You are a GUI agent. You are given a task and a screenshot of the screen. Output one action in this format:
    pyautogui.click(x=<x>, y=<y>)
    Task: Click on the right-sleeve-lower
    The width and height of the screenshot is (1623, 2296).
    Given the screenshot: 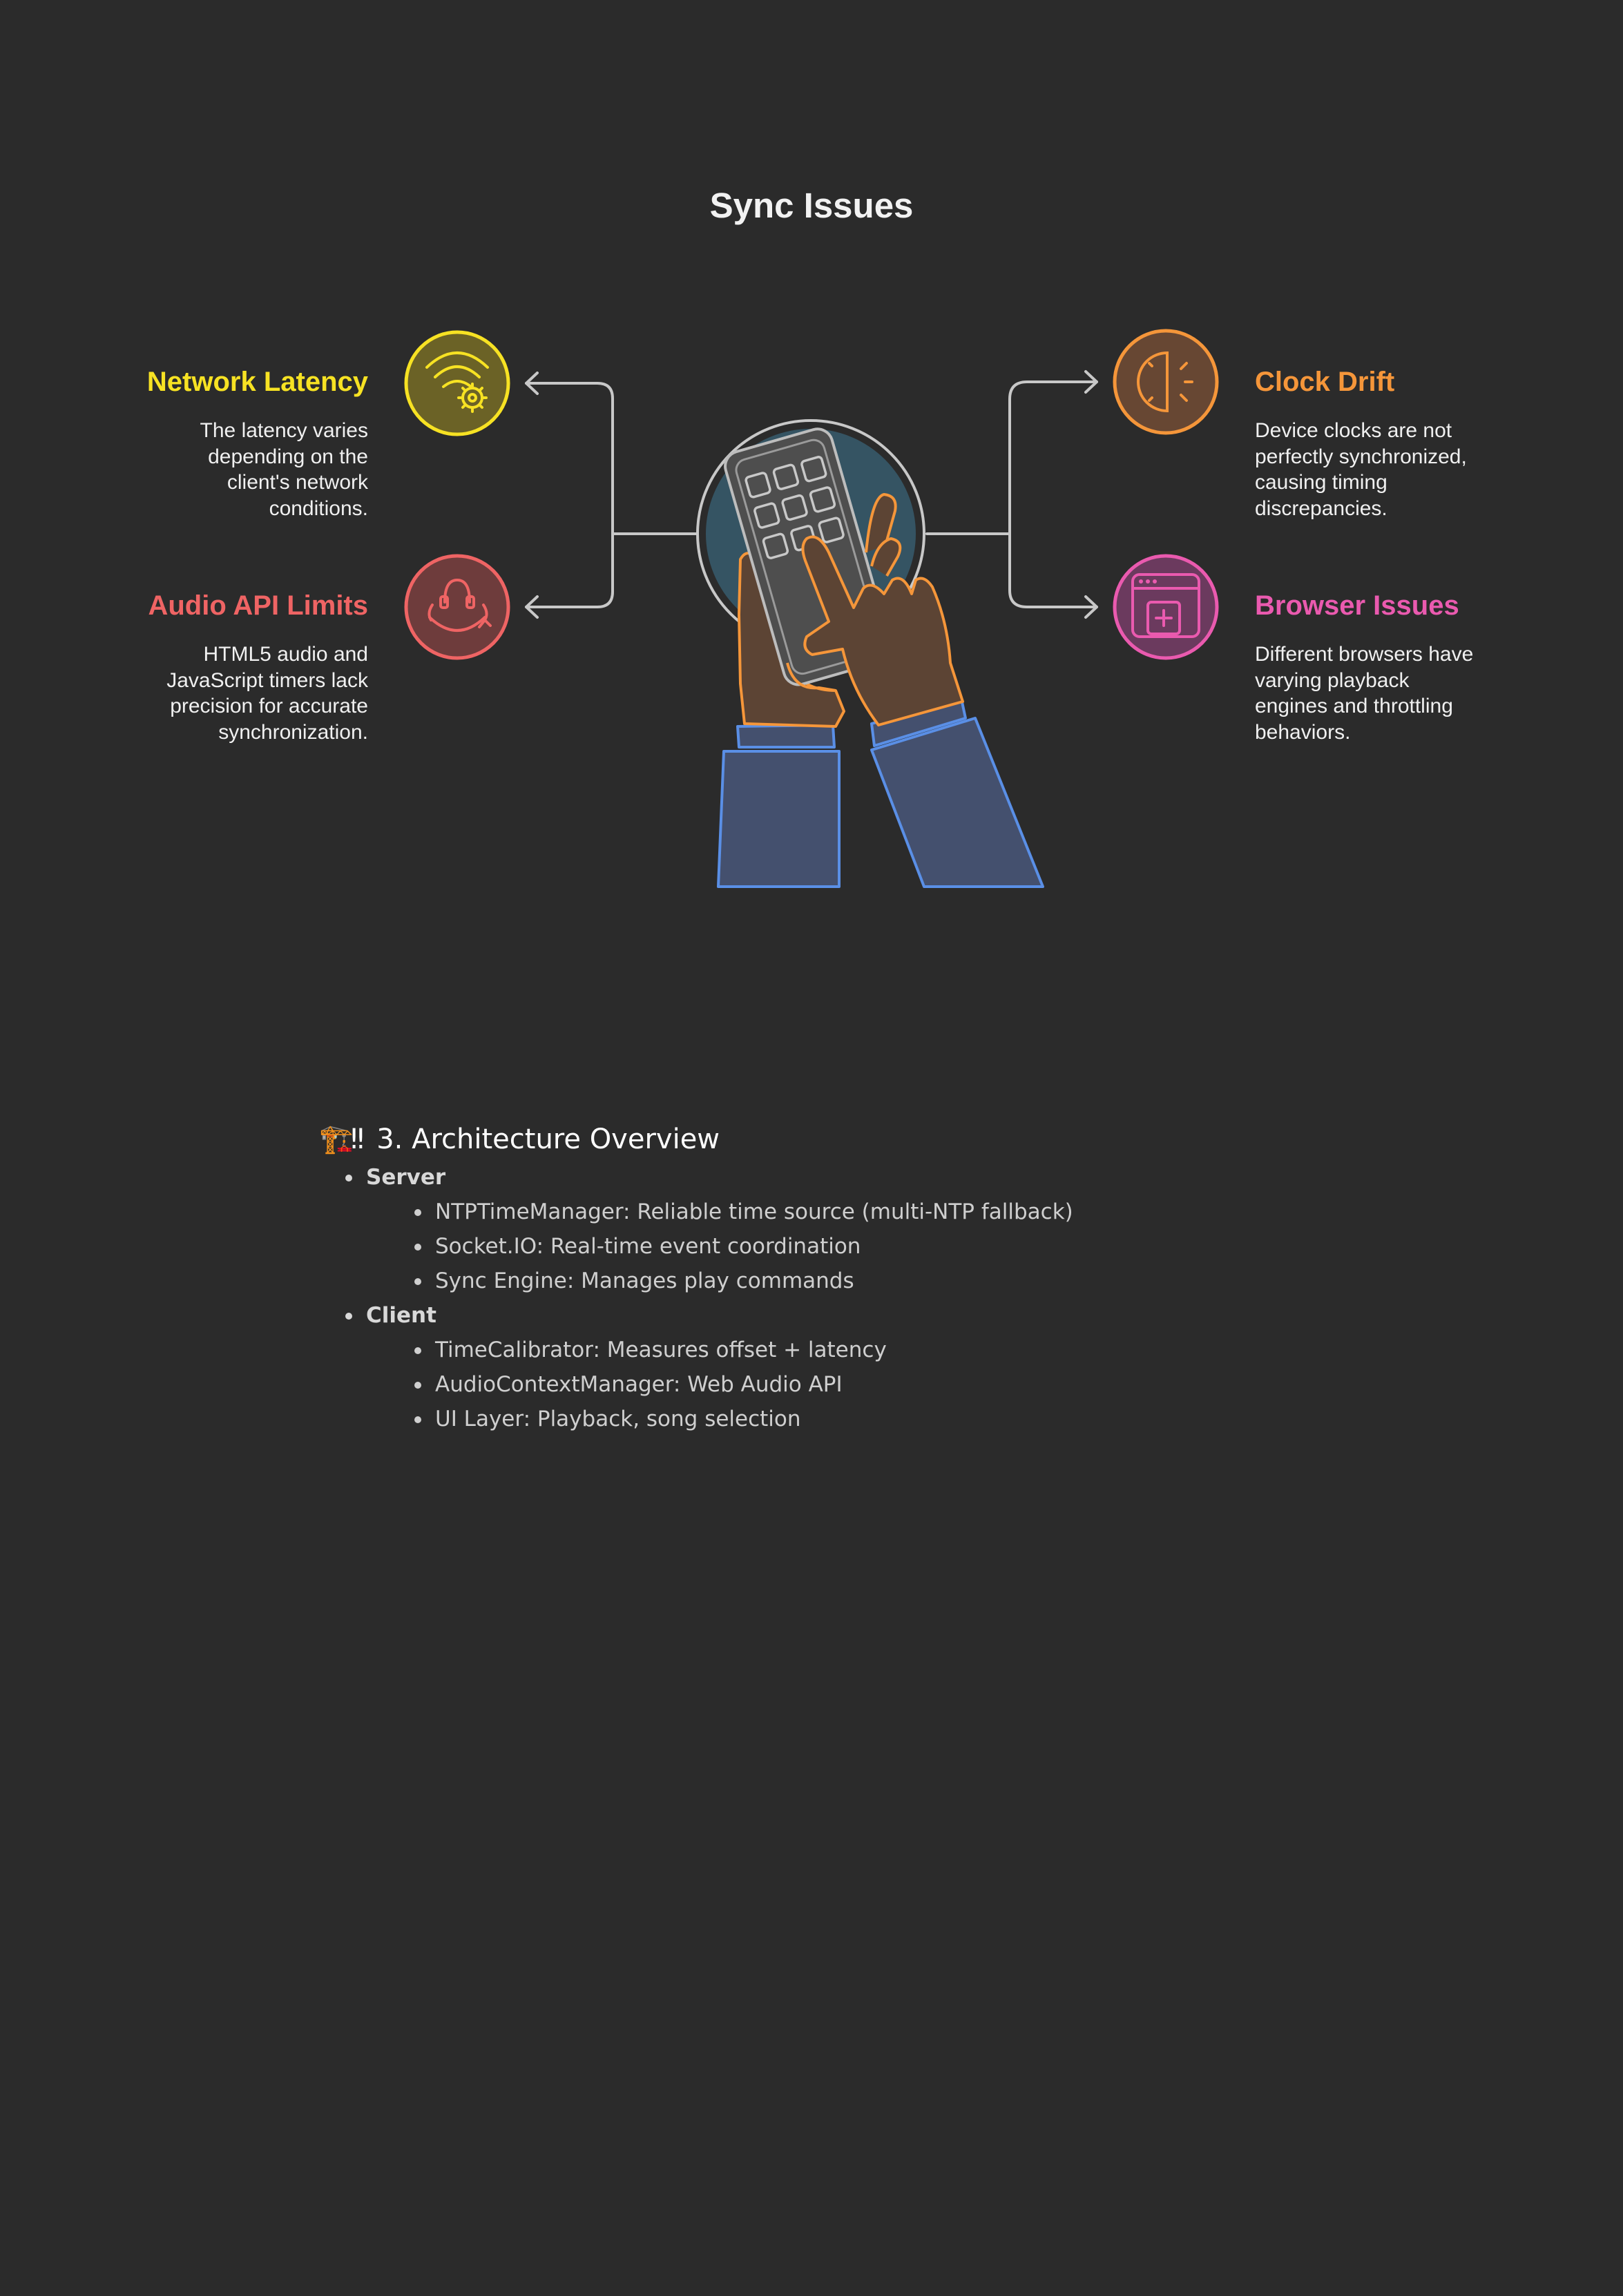 What is the action you would take?
    pyautogui.click(x=957, y=802)
    